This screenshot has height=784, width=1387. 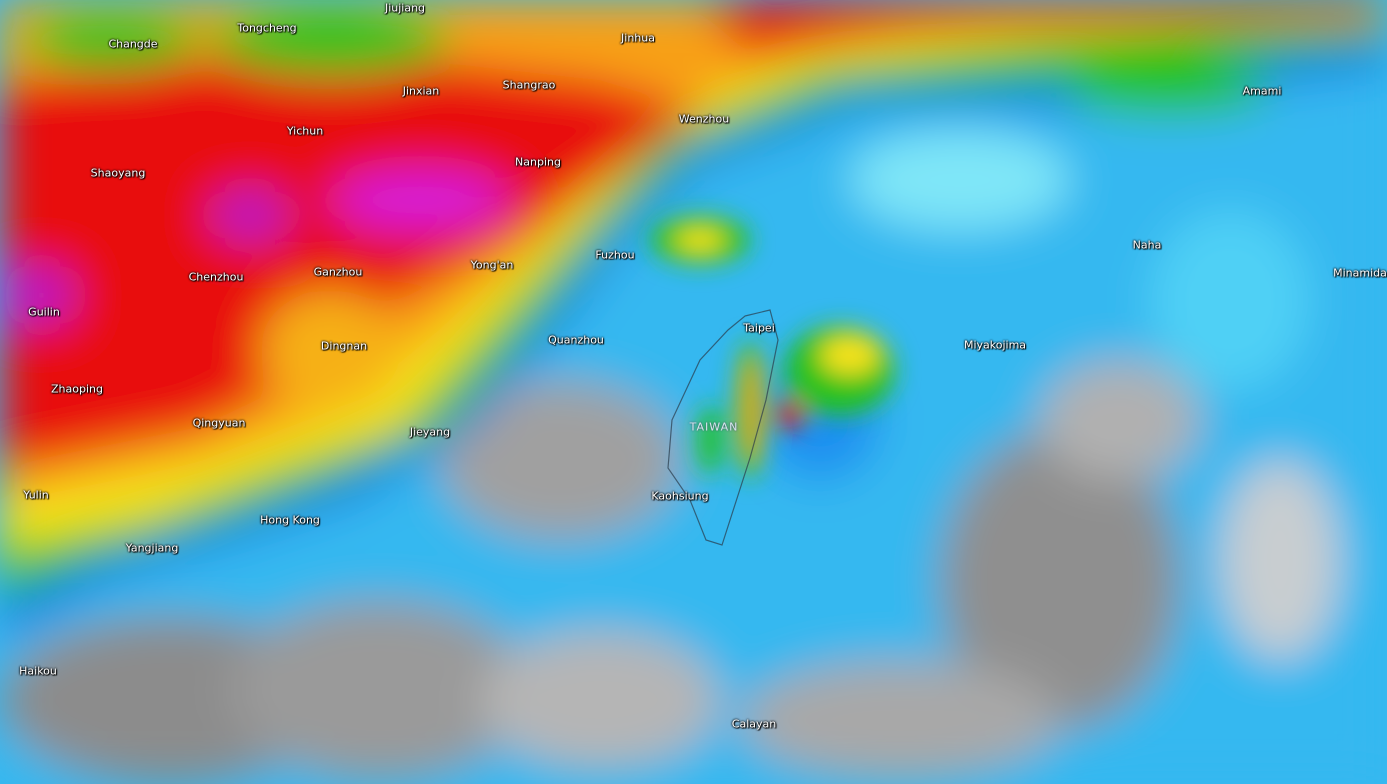 I want to click on city-label-miyakojima: Miyakojima, so click(x=995, y=345).